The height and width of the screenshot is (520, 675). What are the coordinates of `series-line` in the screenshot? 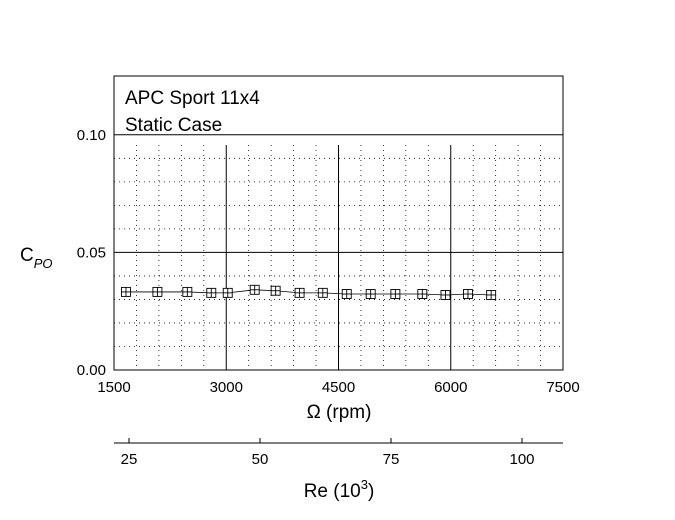 It's located at (308, 292).